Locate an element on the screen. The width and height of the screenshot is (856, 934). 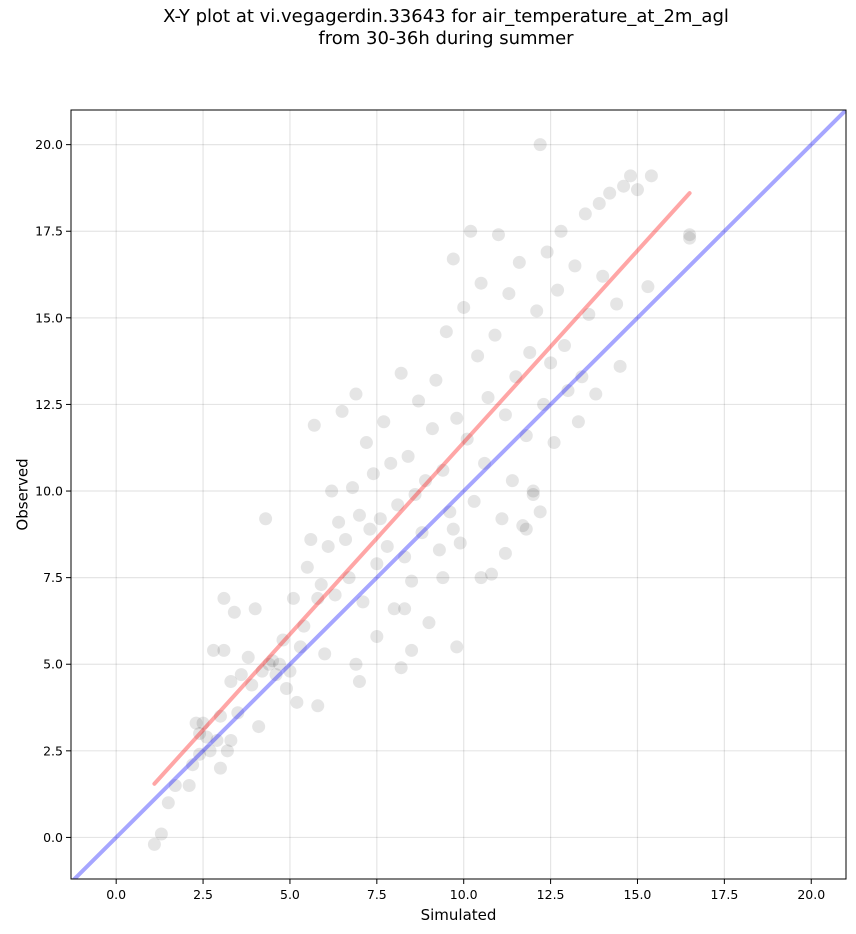
y-axis-label: Observed is located at coordinates (22, 494).